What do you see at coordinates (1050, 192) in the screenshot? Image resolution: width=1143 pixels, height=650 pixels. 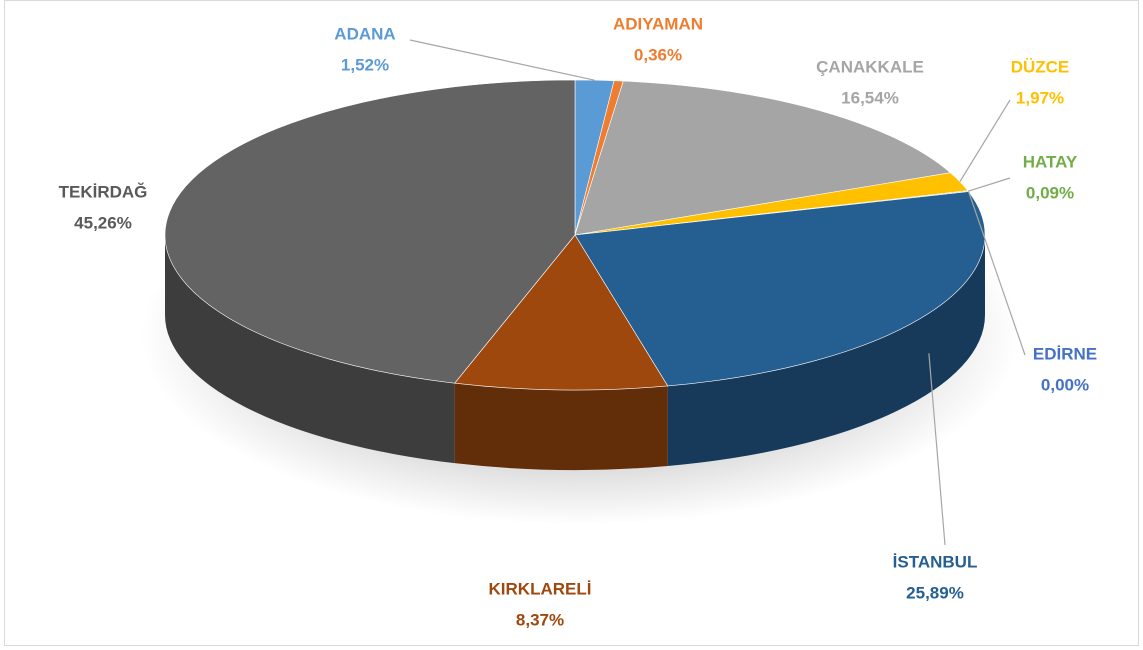 I see `label-value: 0,09%` at bounding box center [1050, 192].